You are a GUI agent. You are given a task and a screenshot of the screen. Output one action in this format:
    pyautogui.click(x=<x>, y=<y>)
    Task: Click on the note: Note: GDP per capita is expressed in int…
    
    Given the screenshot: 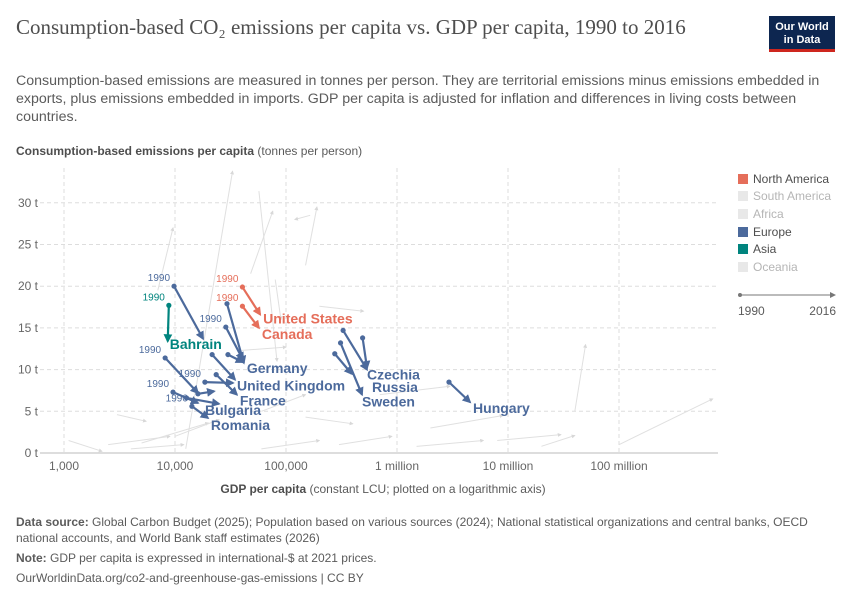 What is the action you would take?
    pyautogui.click(x=426, y=558)
    